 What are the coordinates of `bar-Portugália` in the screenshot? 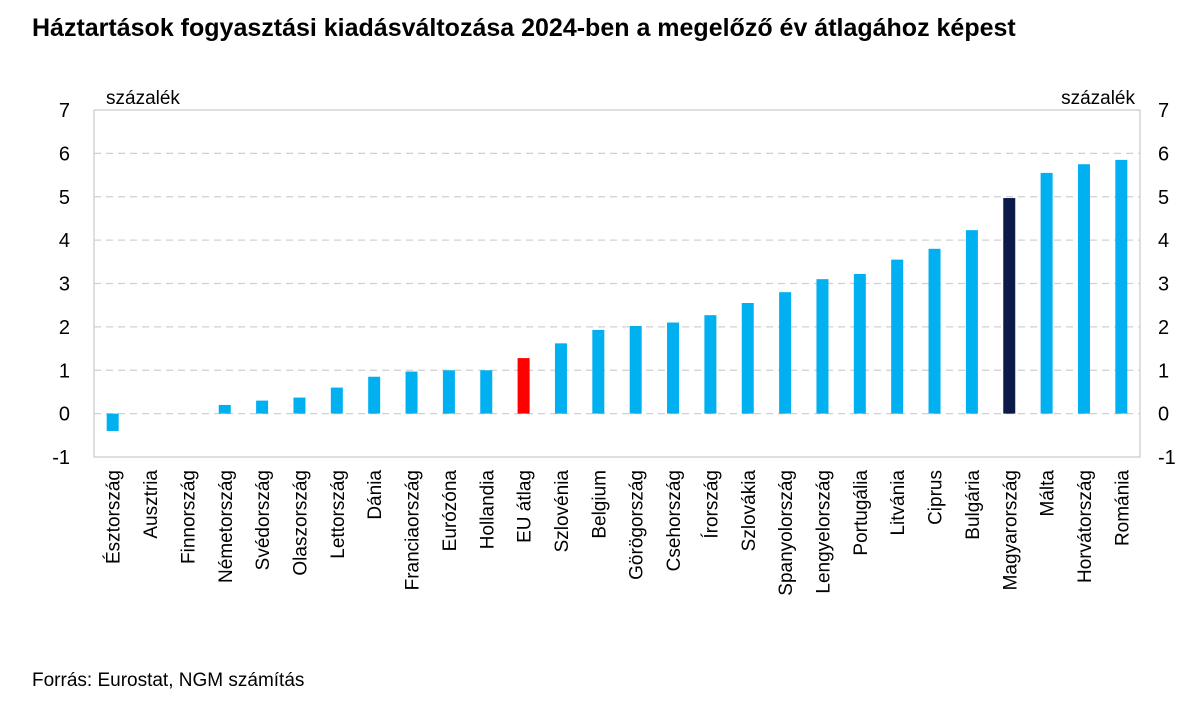 It's located at (859, 343).